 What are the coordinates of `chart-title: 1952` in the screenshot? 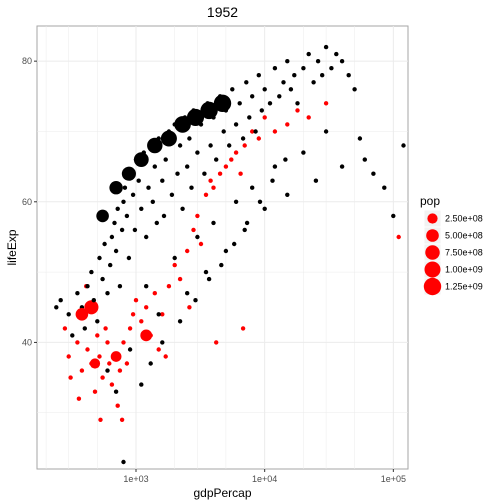 It's located at (222, 12).